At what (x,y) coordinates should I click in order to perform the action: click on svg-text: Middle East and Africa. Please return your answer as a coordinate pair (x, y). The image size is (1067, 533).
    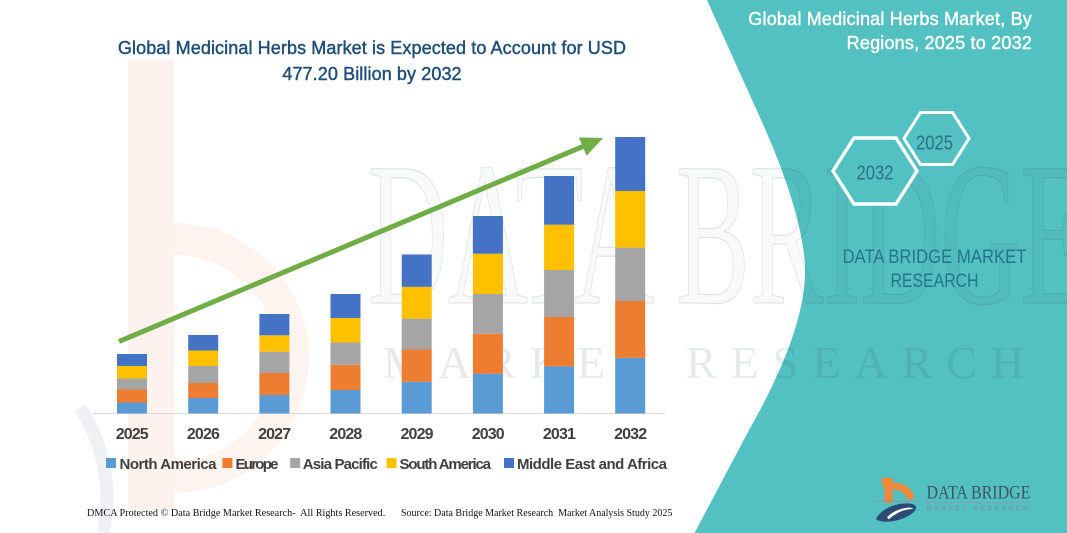
    Looking at the image, I should click on (592, 464).